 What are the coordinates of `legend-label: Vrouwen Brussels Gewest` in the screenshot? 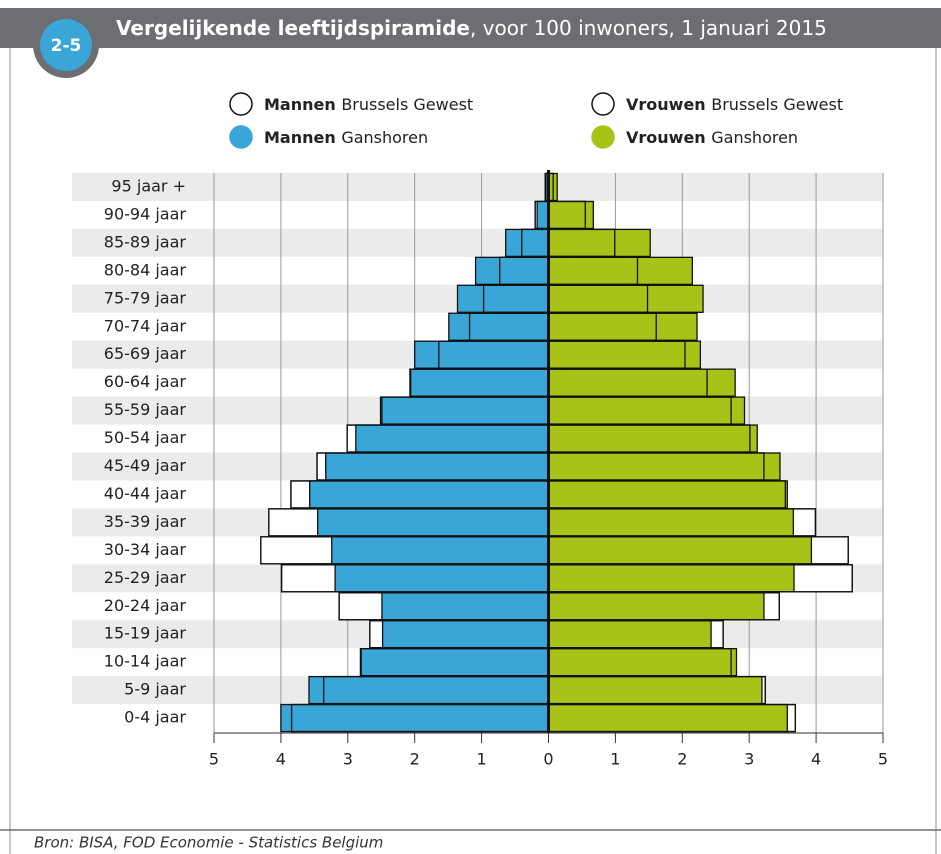 It's located at (734, 104).